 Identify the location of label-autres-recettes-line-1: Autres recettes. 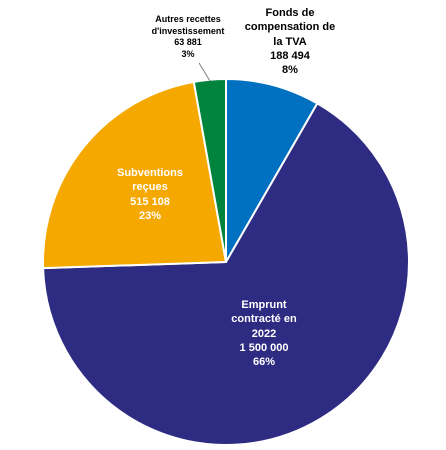
(188, 19).